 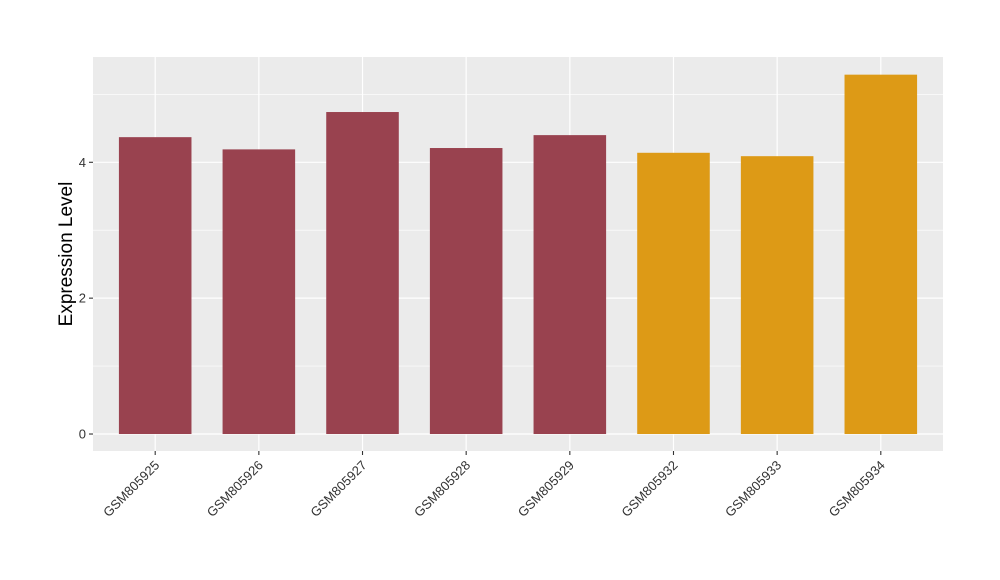 I want to click on y-axis-title: Expression Level, so click(x=66, y=254).